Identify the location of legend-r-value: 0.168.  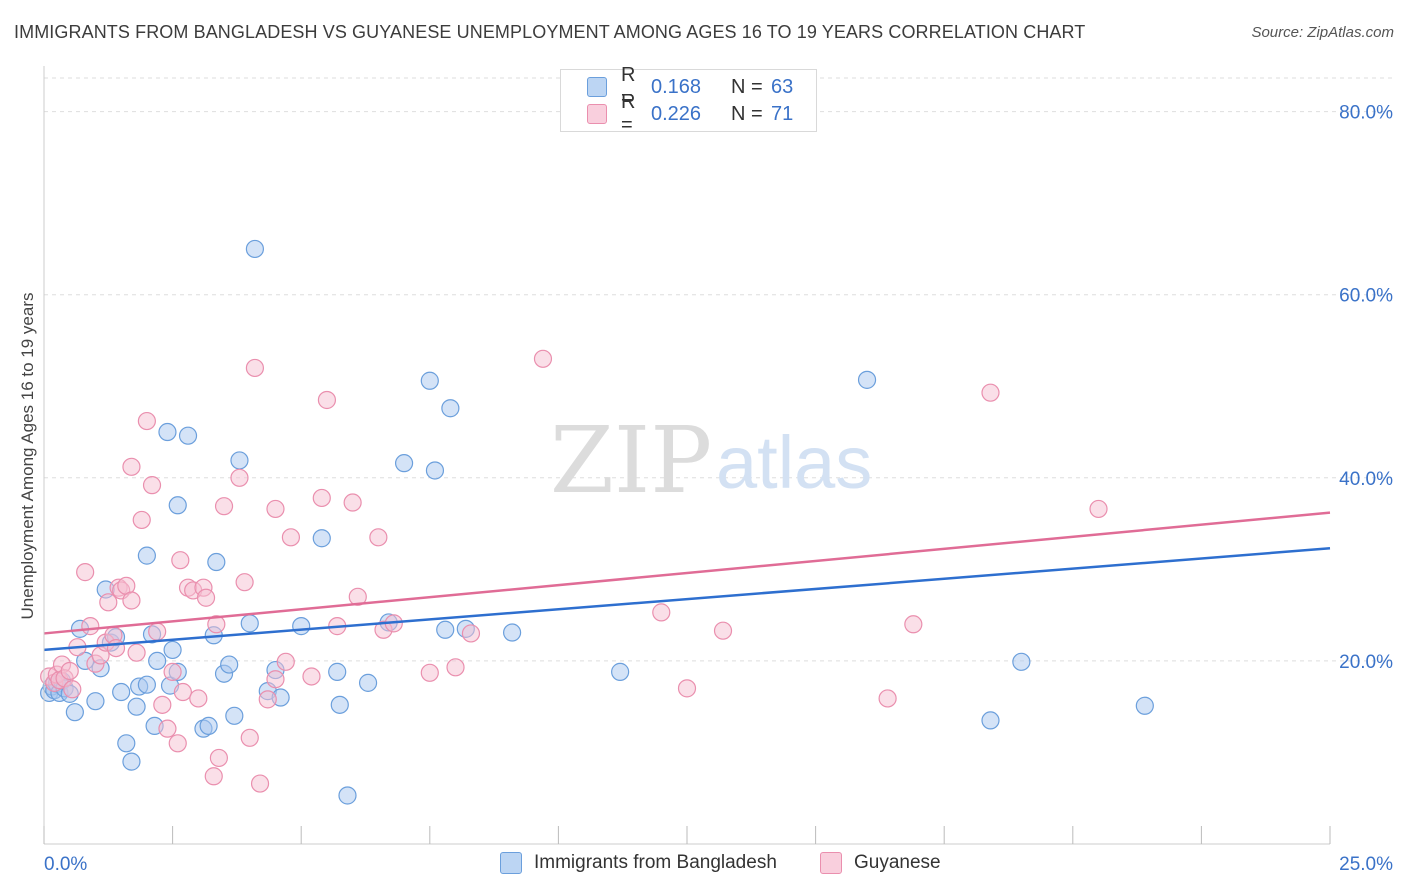
(676, 86).